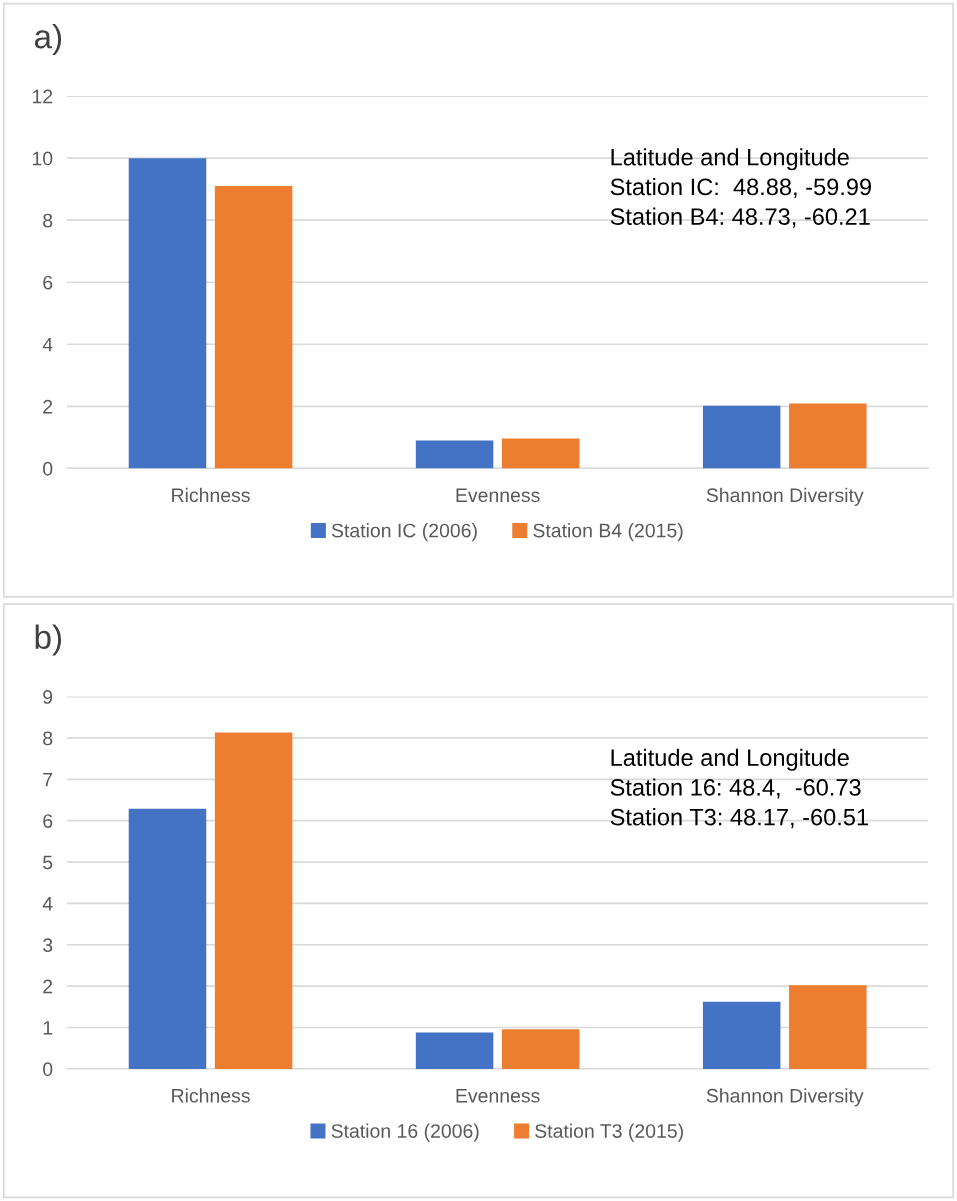 The image size is (957, 1201). I want to click on y-tick-label: 12, so click(42, 96).